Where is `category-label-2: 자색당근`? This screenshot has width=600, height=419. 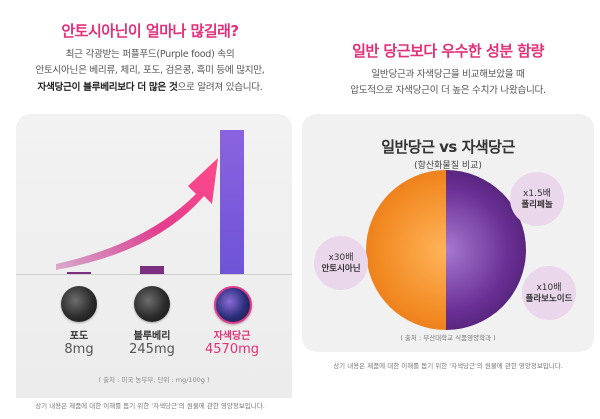
category-label-2: 자색당근 is located at coordinates (232, 336).